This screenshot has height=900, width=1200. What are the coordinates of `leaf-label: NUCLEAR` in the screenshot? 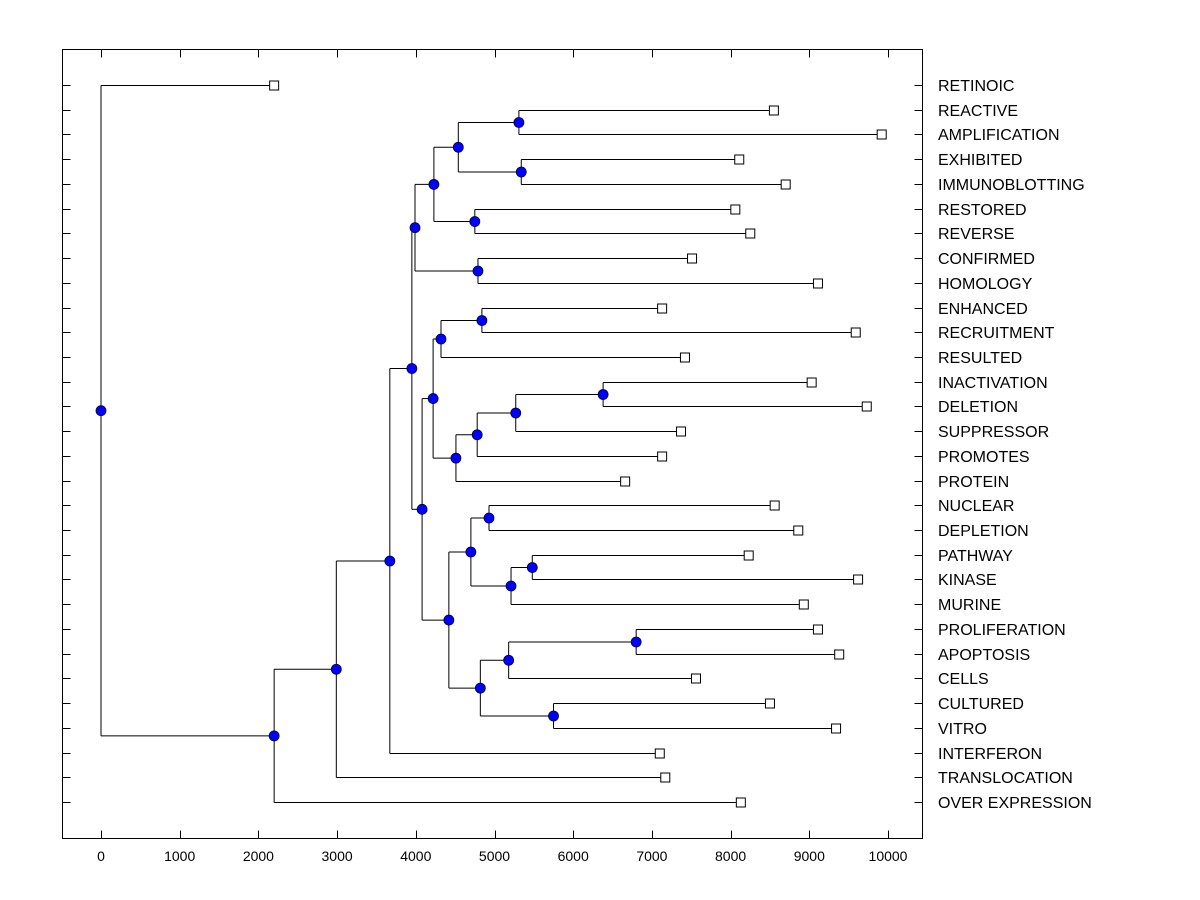 It's located at (976, 506).